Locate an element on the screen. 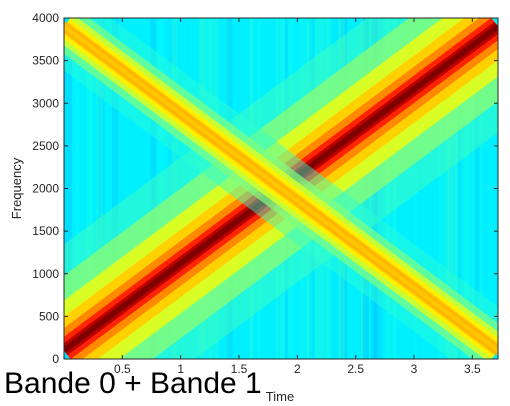  y-axis-label: Frequency is located at coordinates (16, 188).